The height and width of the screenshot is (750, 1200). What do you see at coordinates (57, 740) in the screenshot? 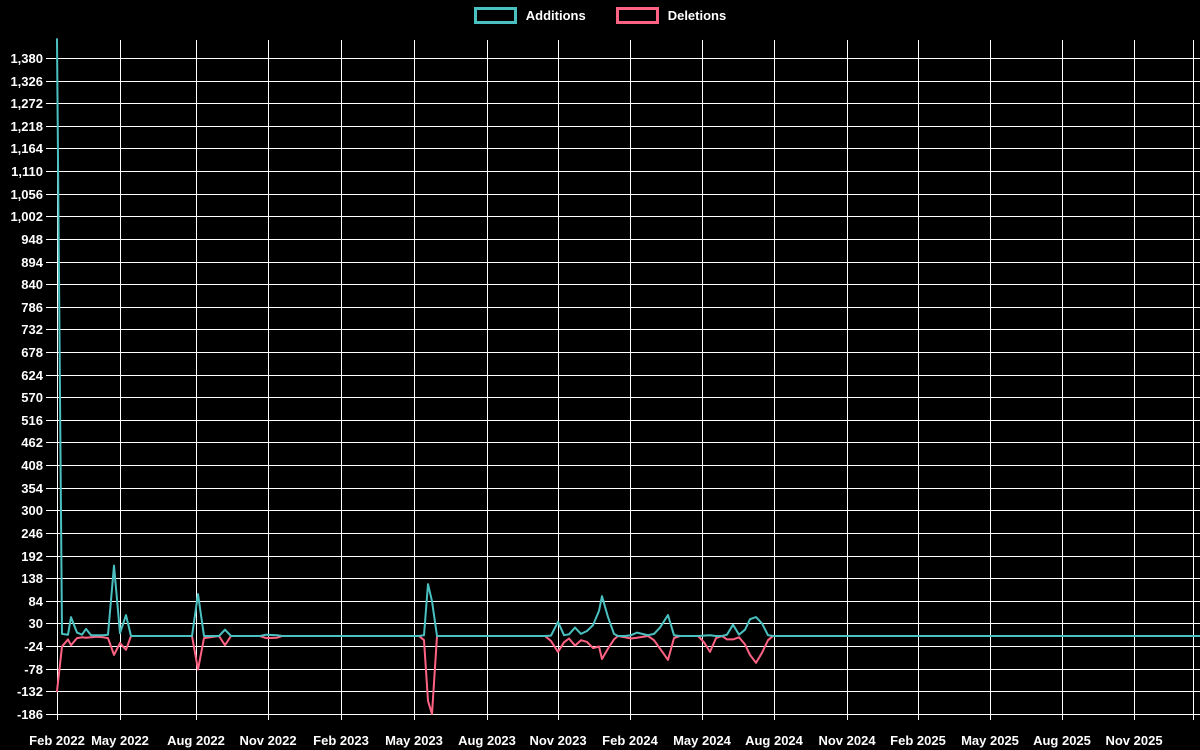
I see `x-tick-label: Feb 2022` at bounding box center [57, 740].